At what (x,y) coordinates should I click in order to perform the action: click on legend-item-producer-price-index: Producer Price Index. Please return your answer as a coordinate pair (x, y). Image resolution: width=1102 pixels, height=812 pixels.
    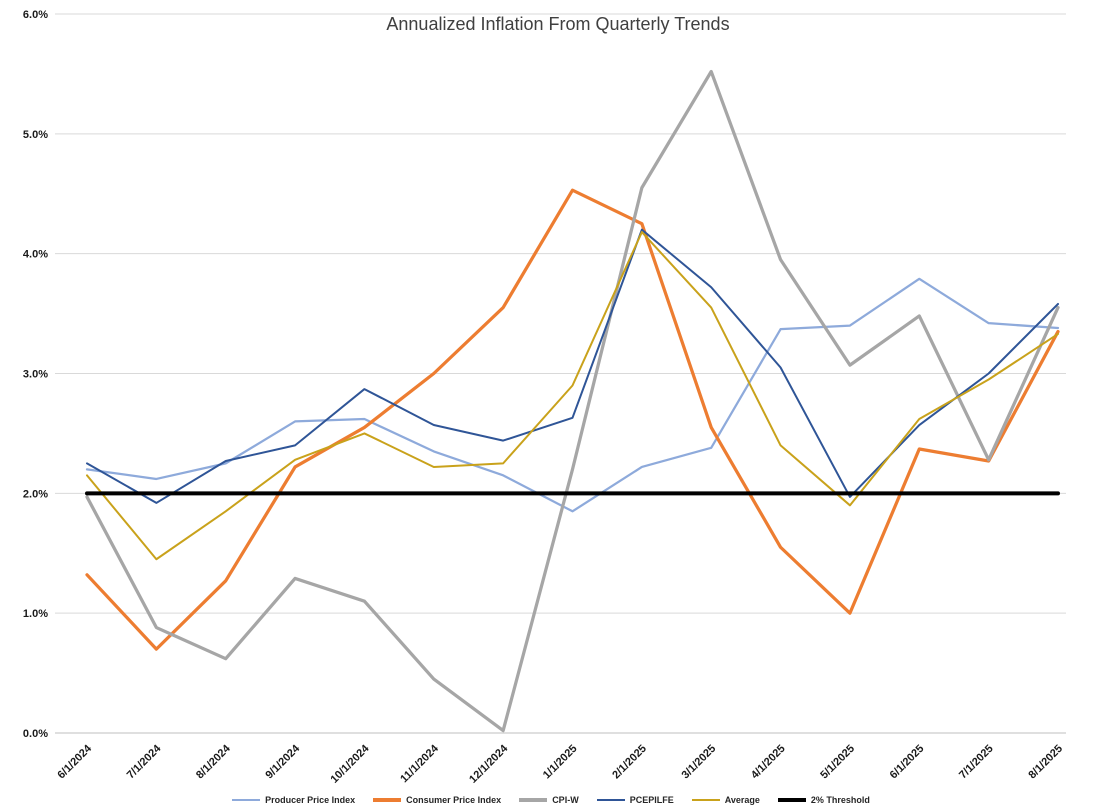
    Looking at the image, I should click on (293, 800).